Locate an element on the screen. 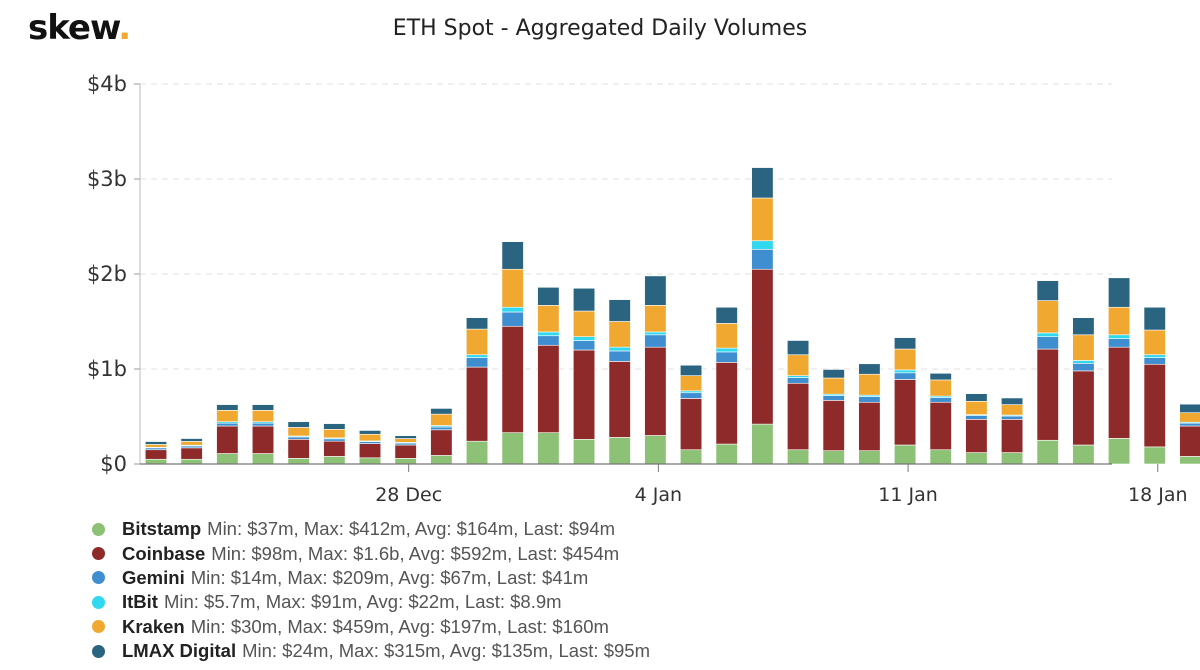  chart-title: ETH Spot - Aggregated Daily Volumes is located at coordinates (600, 28).